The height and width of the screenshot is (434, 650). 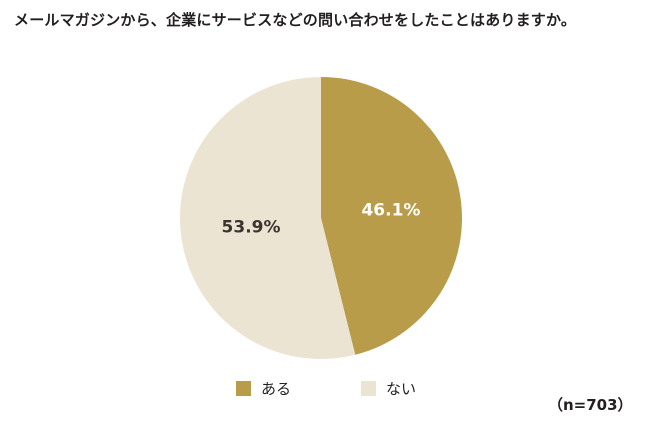 What do you see at coordinates (276, 389) in the screenshot?
I see `legend-label-aru: ある` at bounding box center [276, 389].